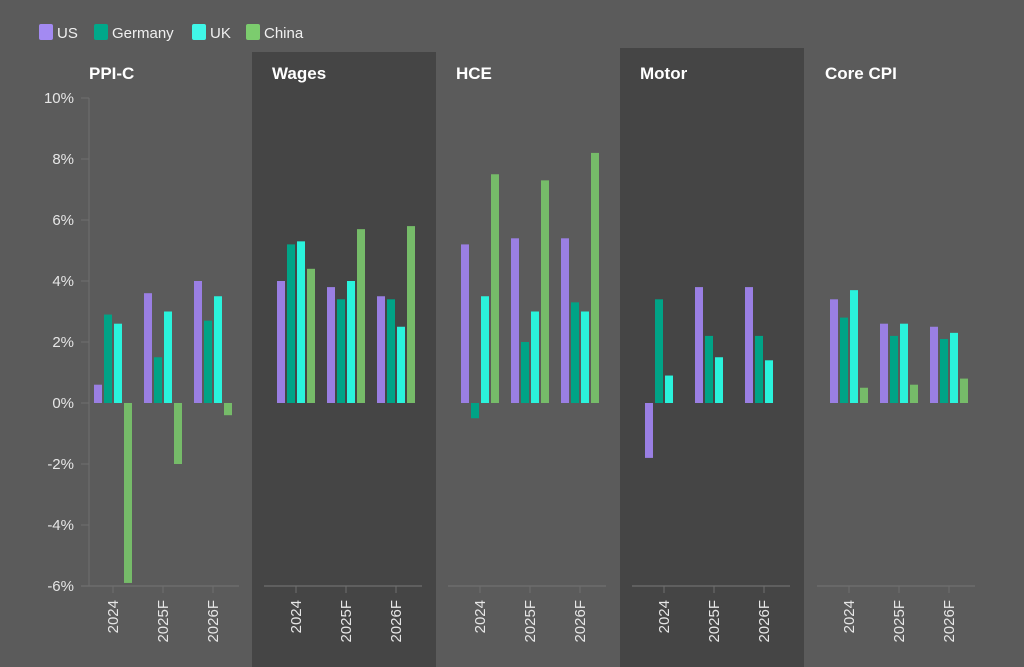  I want to click on legend-label-uk: UK, so click(220, 33).